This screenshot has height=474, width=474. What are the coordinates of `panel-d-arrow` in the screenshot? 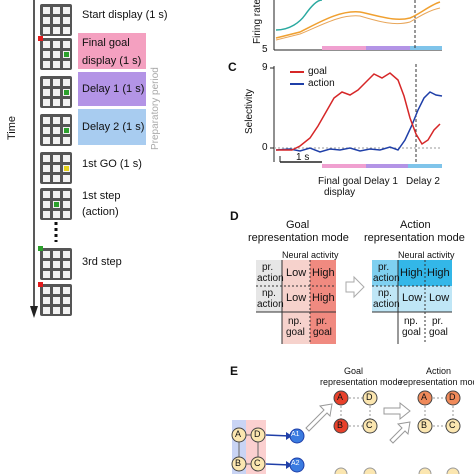 It's located at (355, 287).